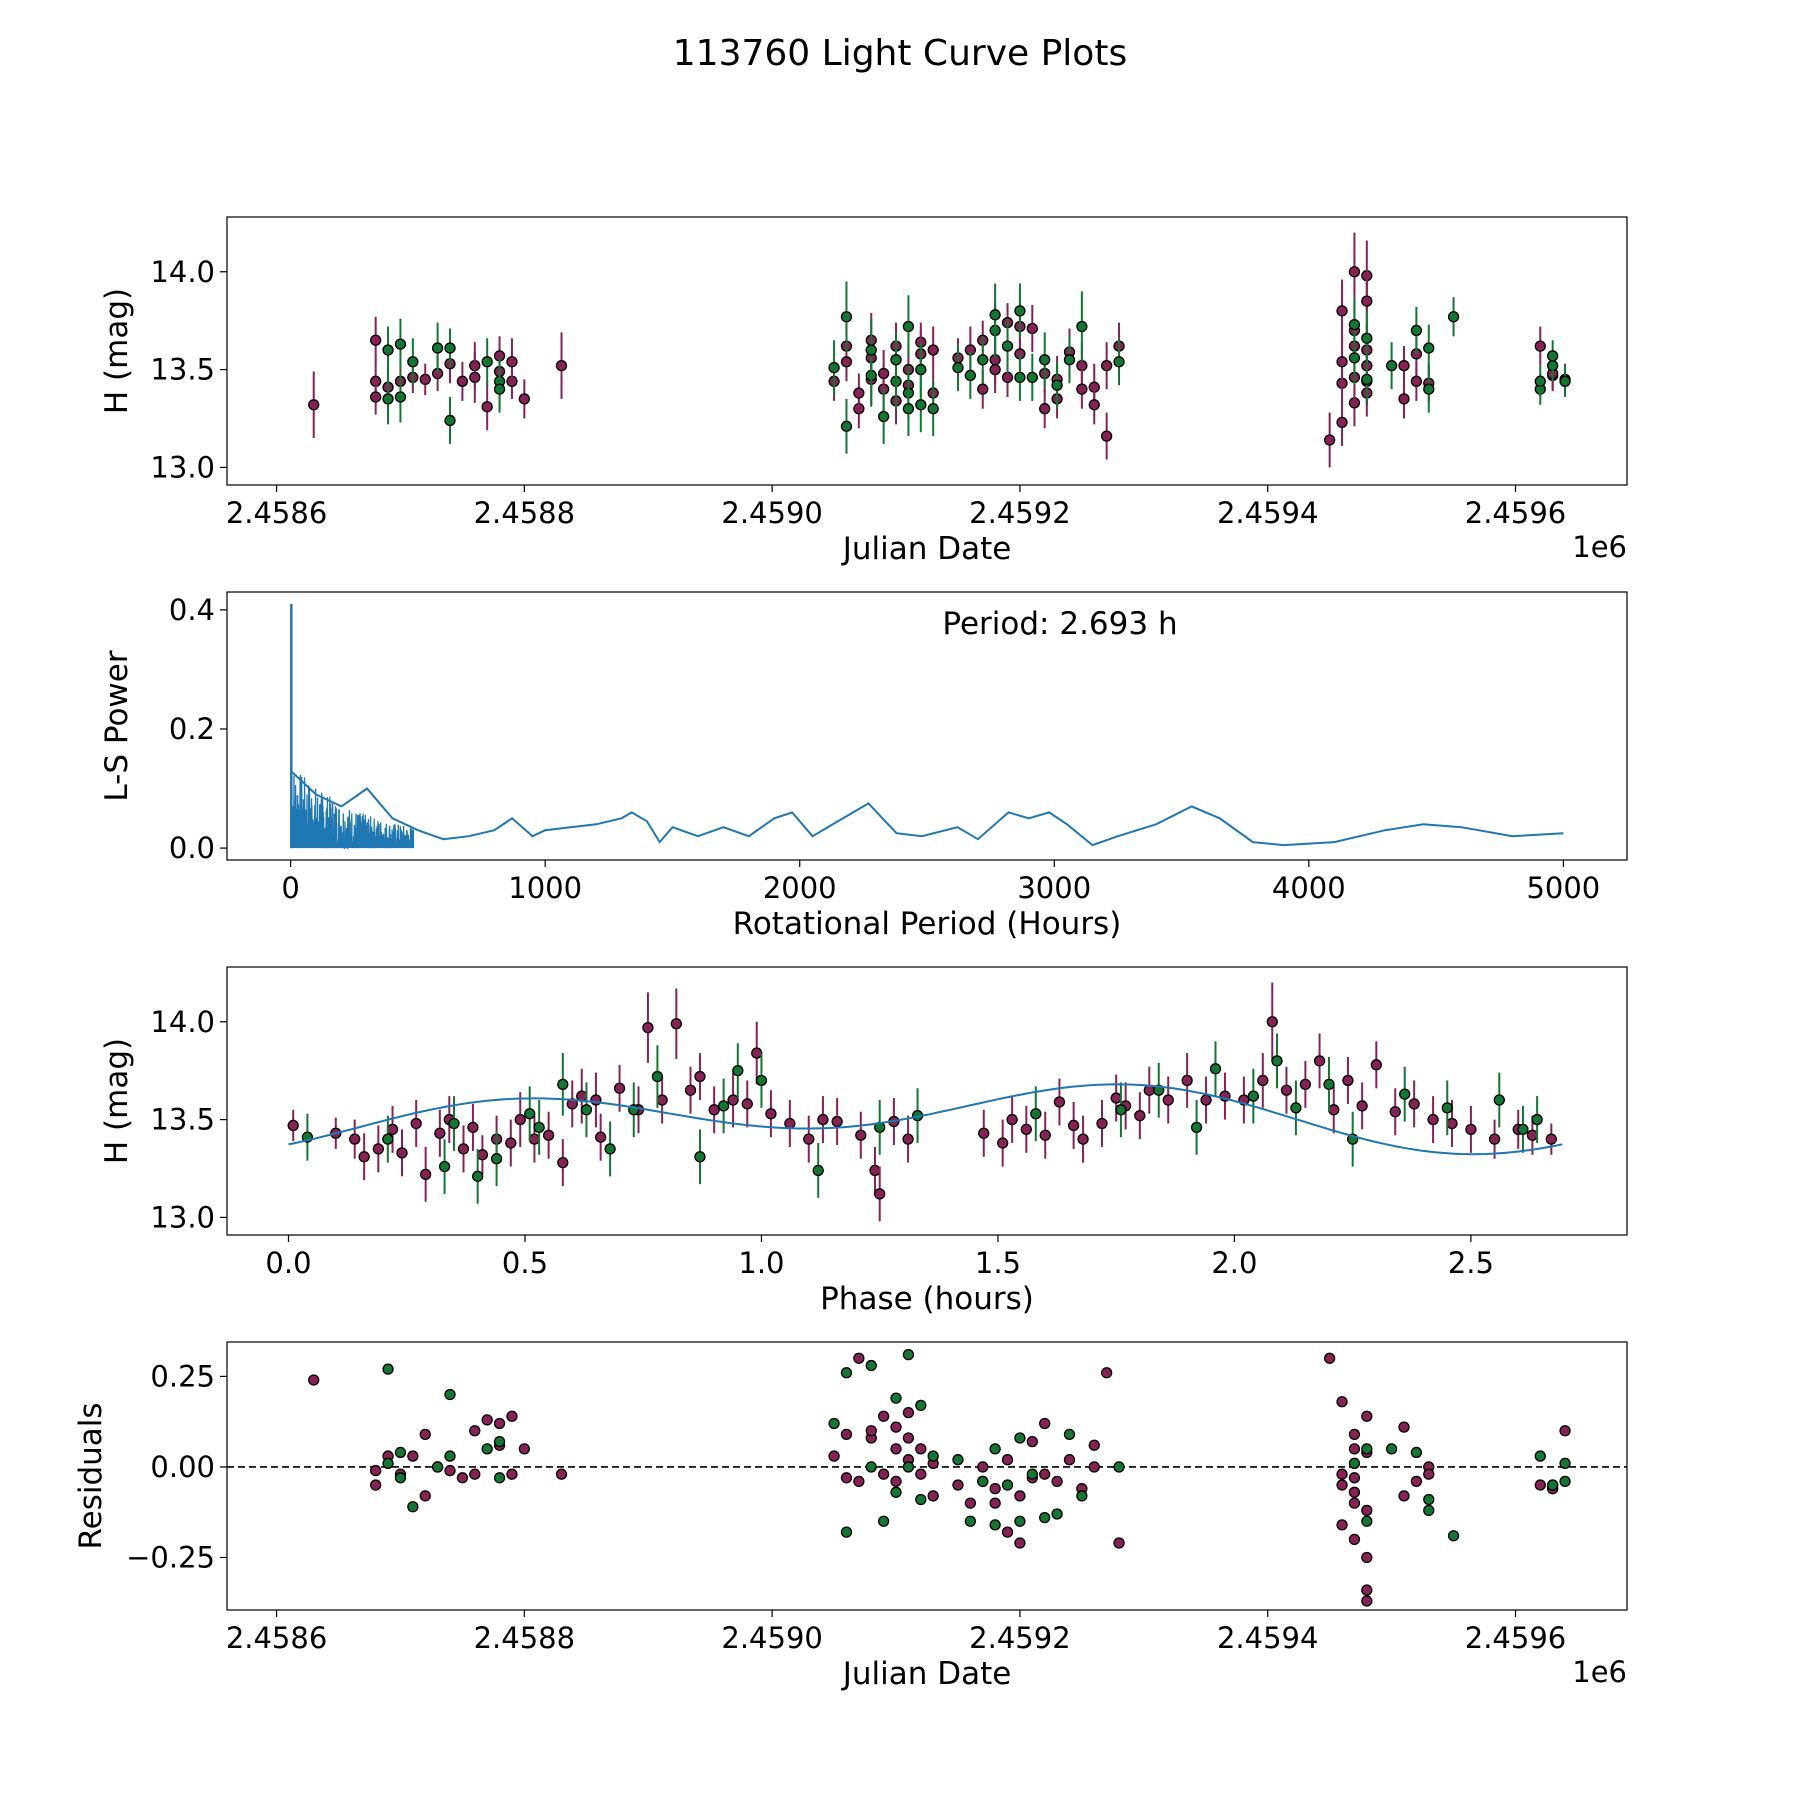 This screenshot has width=1800, height=1800. Describe the element at coordinates (1599, 1672) in the screenshot. I see `residuals-x-offset-label: 1e6` at that location.